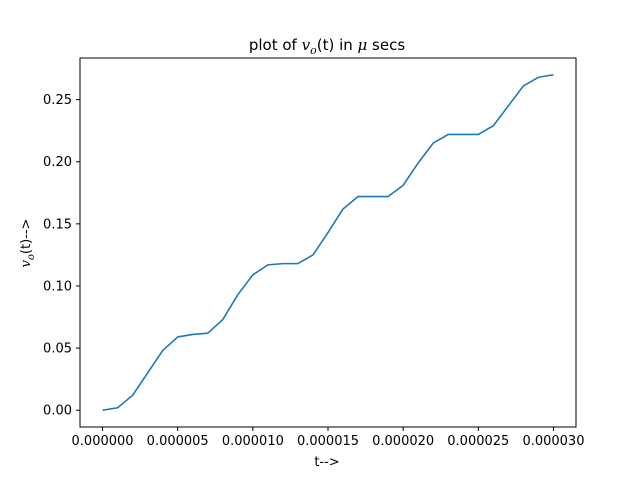 The image size is (640, 480). Describe the element at coordinates (553, 441) in the screenshot. I see `x-tick-label: 0.000030` at that location.